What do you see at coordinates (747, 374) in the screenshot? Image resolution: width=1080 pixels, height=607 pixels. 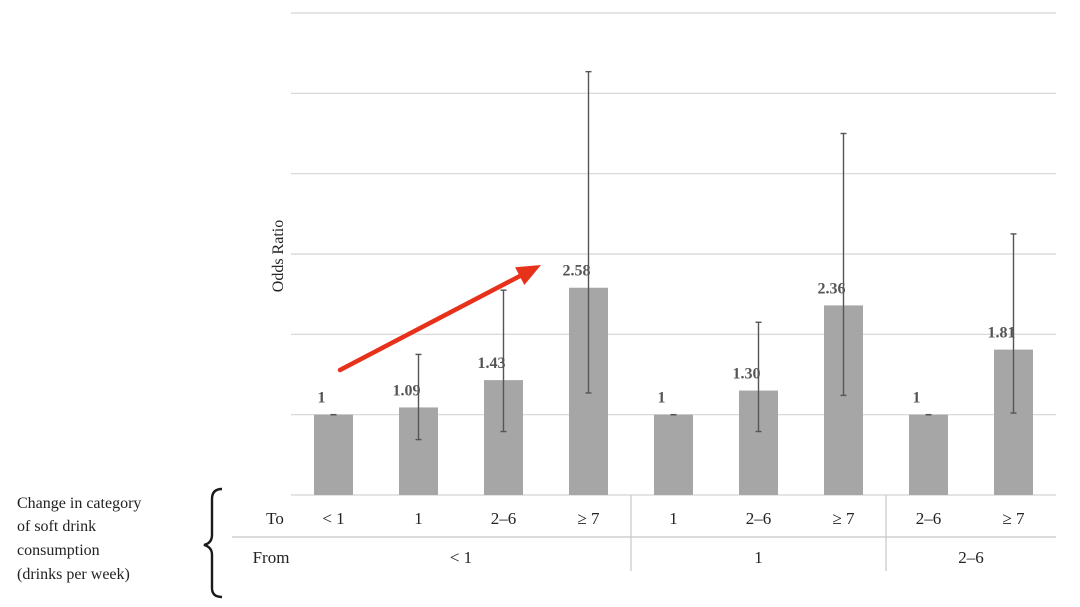 I see `data-label: 1.30` at bounding box center [747, 374].